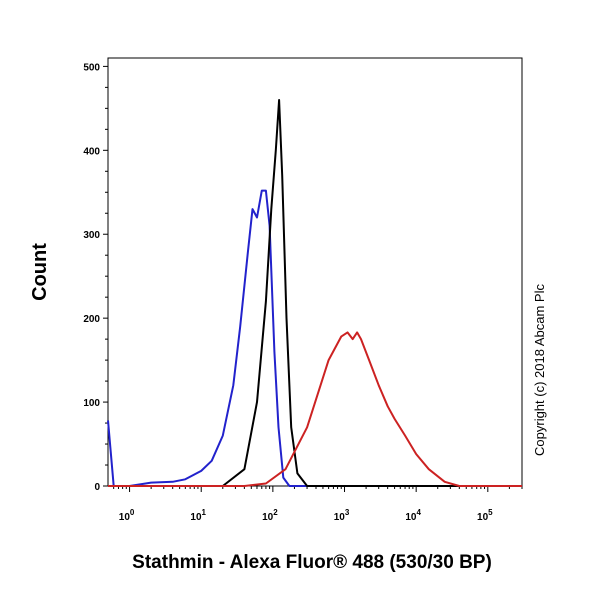 The height and width of the screenshot is (600, 600). Describe the element at coordinates (91, 151) in the screenshot. I see `y-tick-label: 400` at that location.